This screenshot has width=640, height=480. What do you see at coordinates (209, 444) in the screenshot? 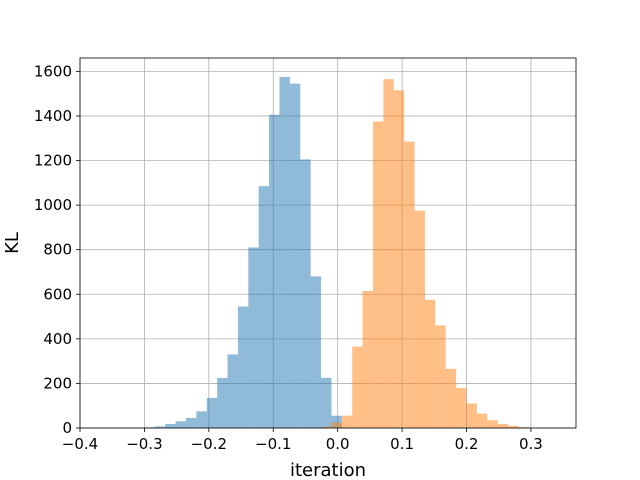
I see `x-tick-label: −0.2` at bounding box center [209, 444].